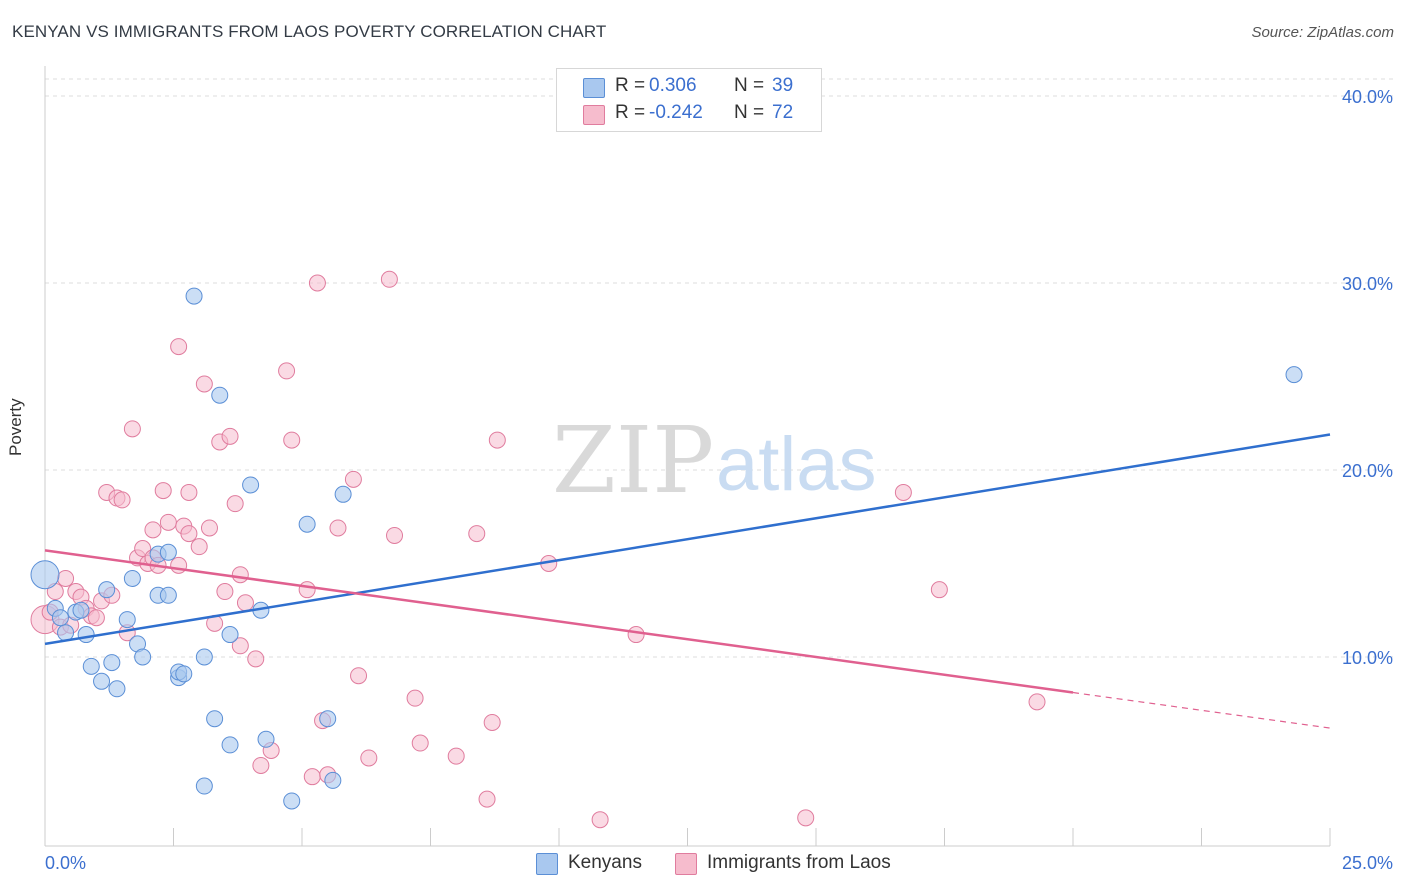 The image size is (1406, 892). I want to click on x-tick-label: 0.0%, so click(65, 863).